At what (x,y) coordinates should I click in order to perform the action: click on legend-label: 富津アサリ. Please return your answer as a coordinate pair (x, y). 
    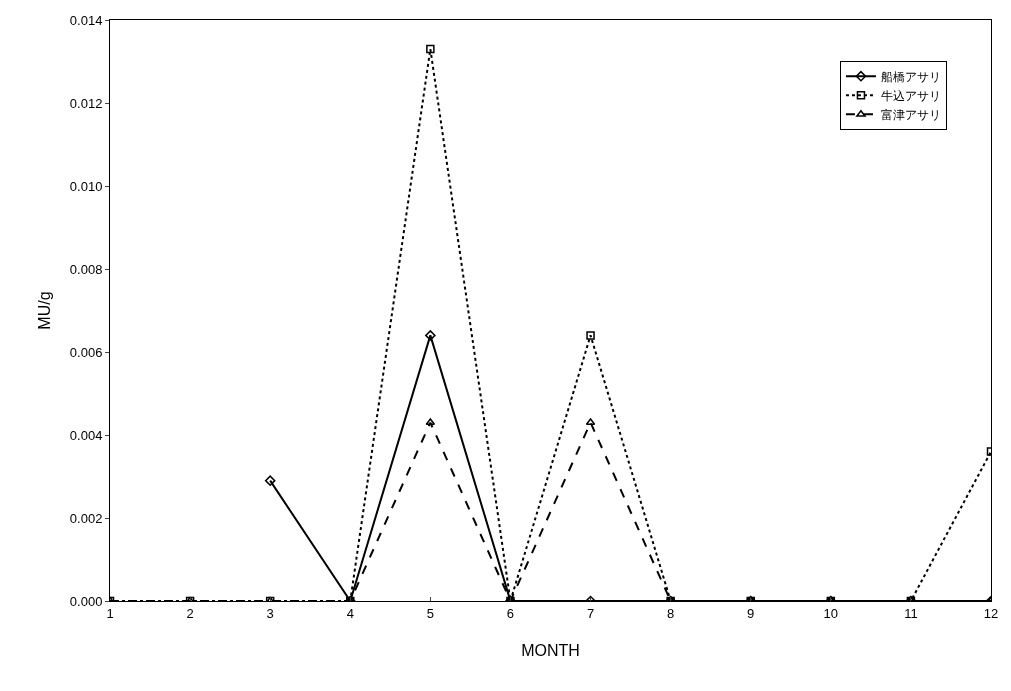
    Looking at the image, I should click on (910, 114).